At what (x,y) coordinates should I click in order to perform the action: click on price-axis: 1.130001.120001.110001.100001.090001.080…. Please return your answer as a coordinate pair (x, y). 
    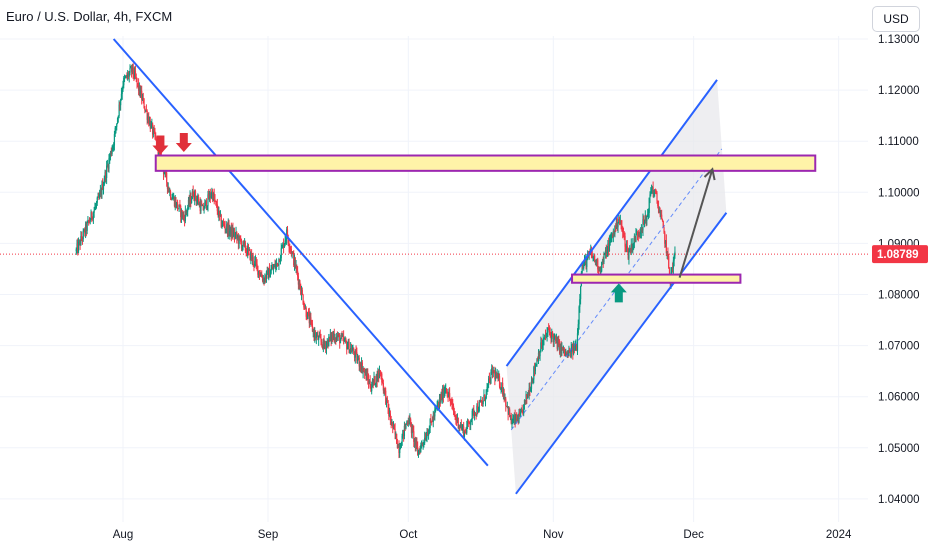
    Looking at the image, I should click on (900, 270).